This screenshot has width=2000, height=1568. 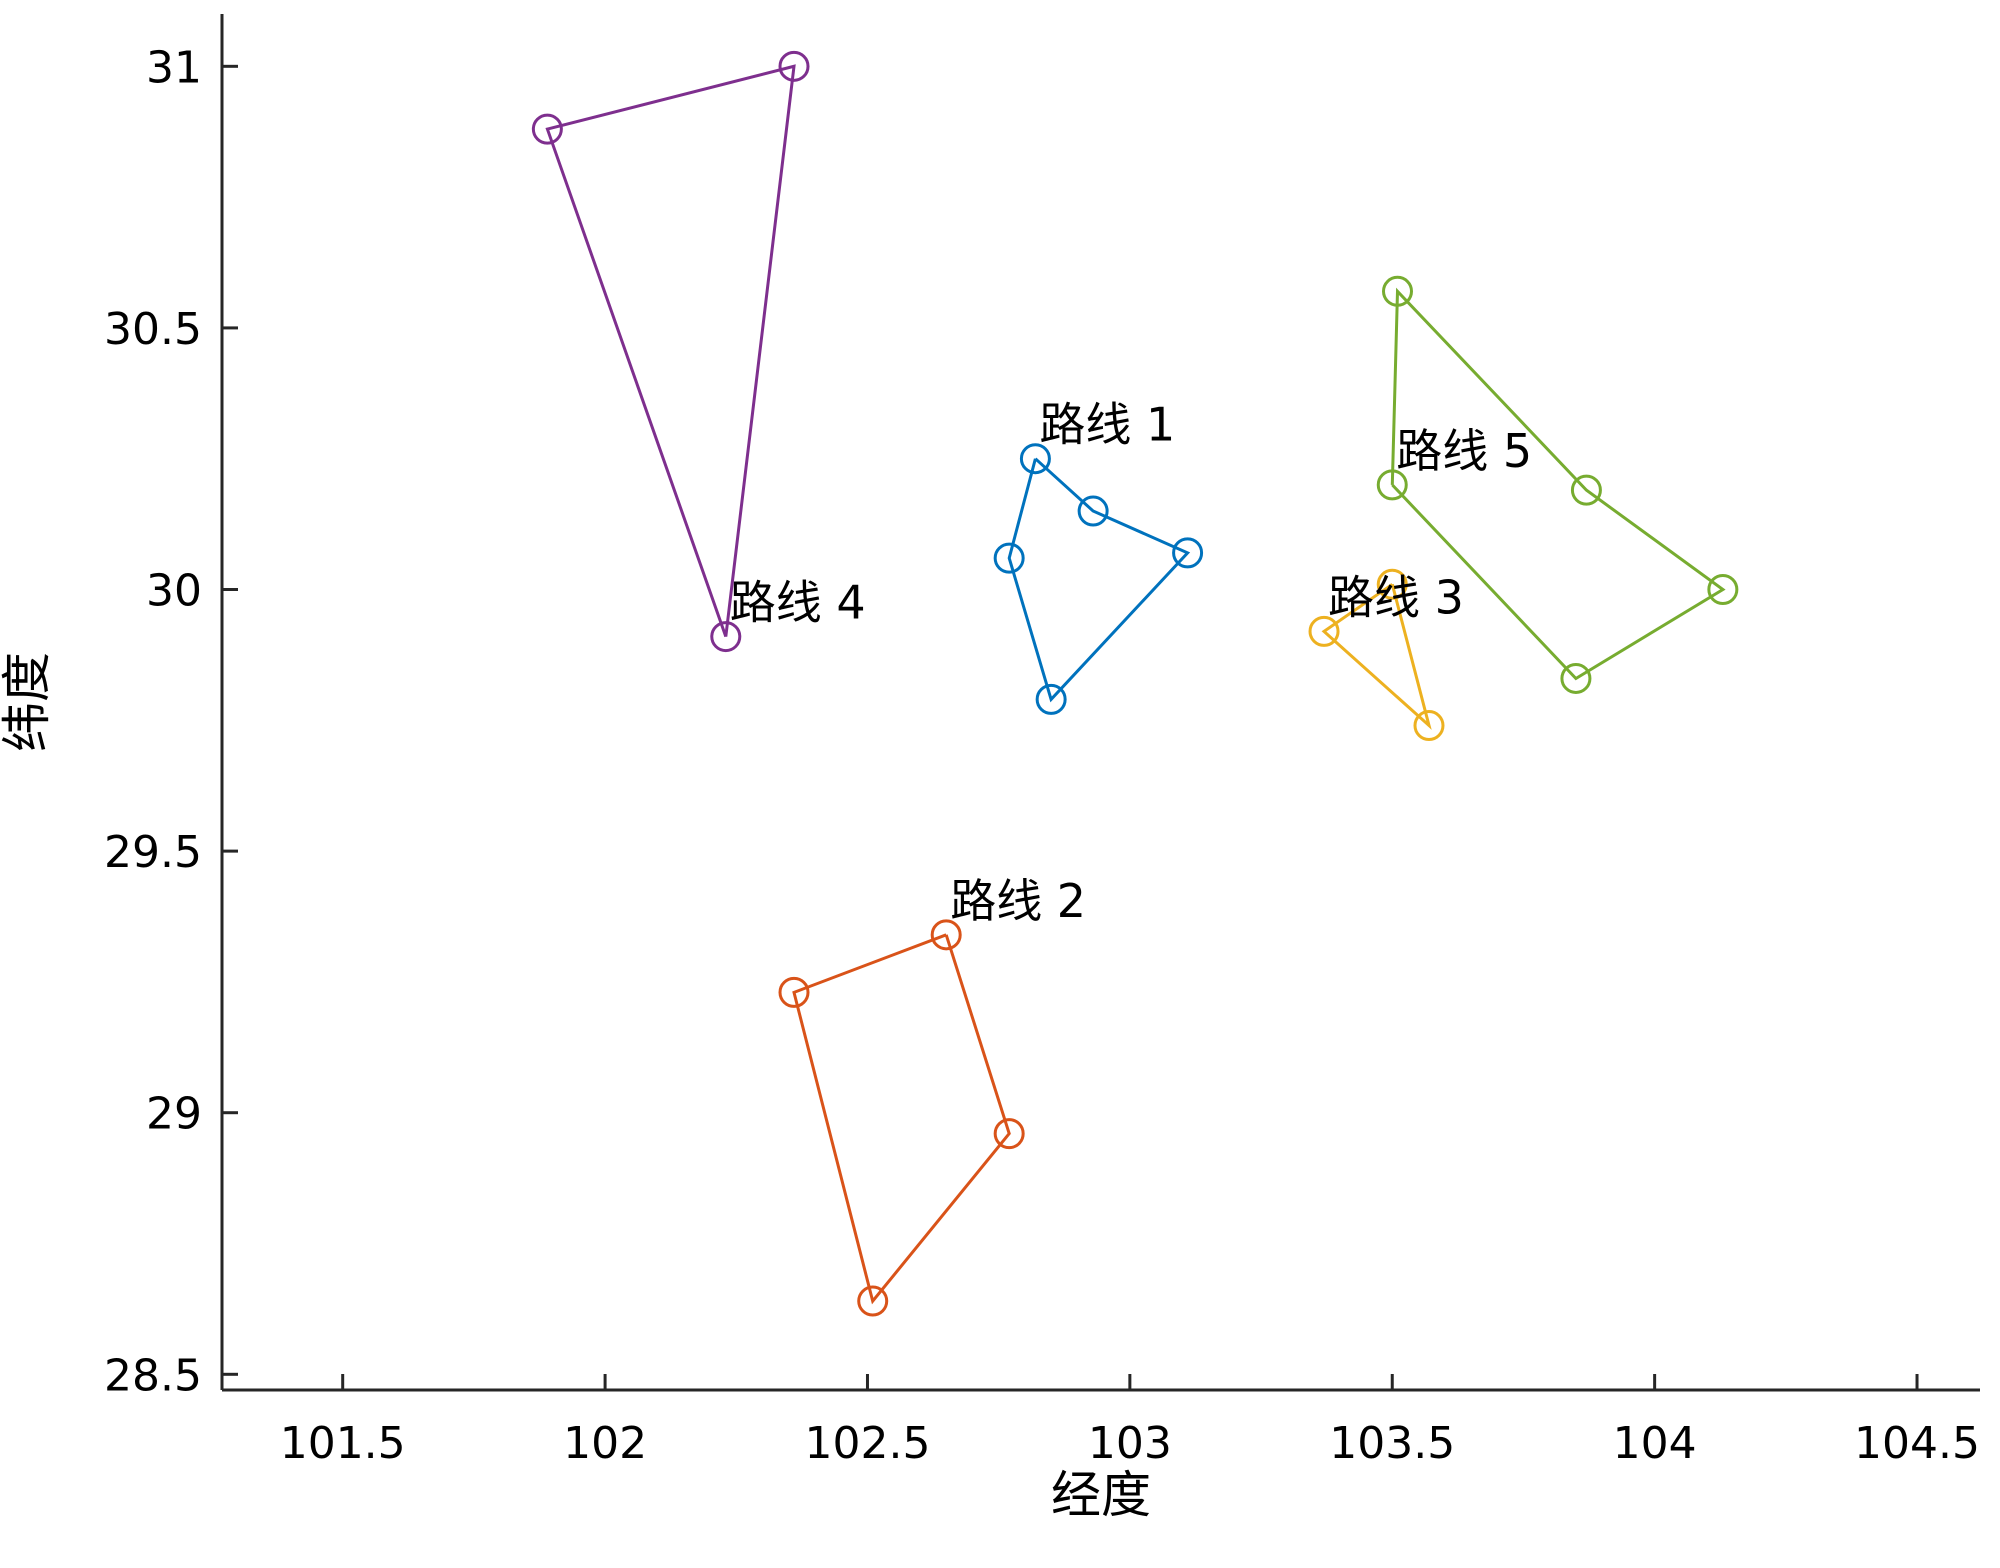 What do you see at coordinates (153, 329) in the screenshot?
I see `y-tick-label: 30.5` at bounding box center [153, 329].